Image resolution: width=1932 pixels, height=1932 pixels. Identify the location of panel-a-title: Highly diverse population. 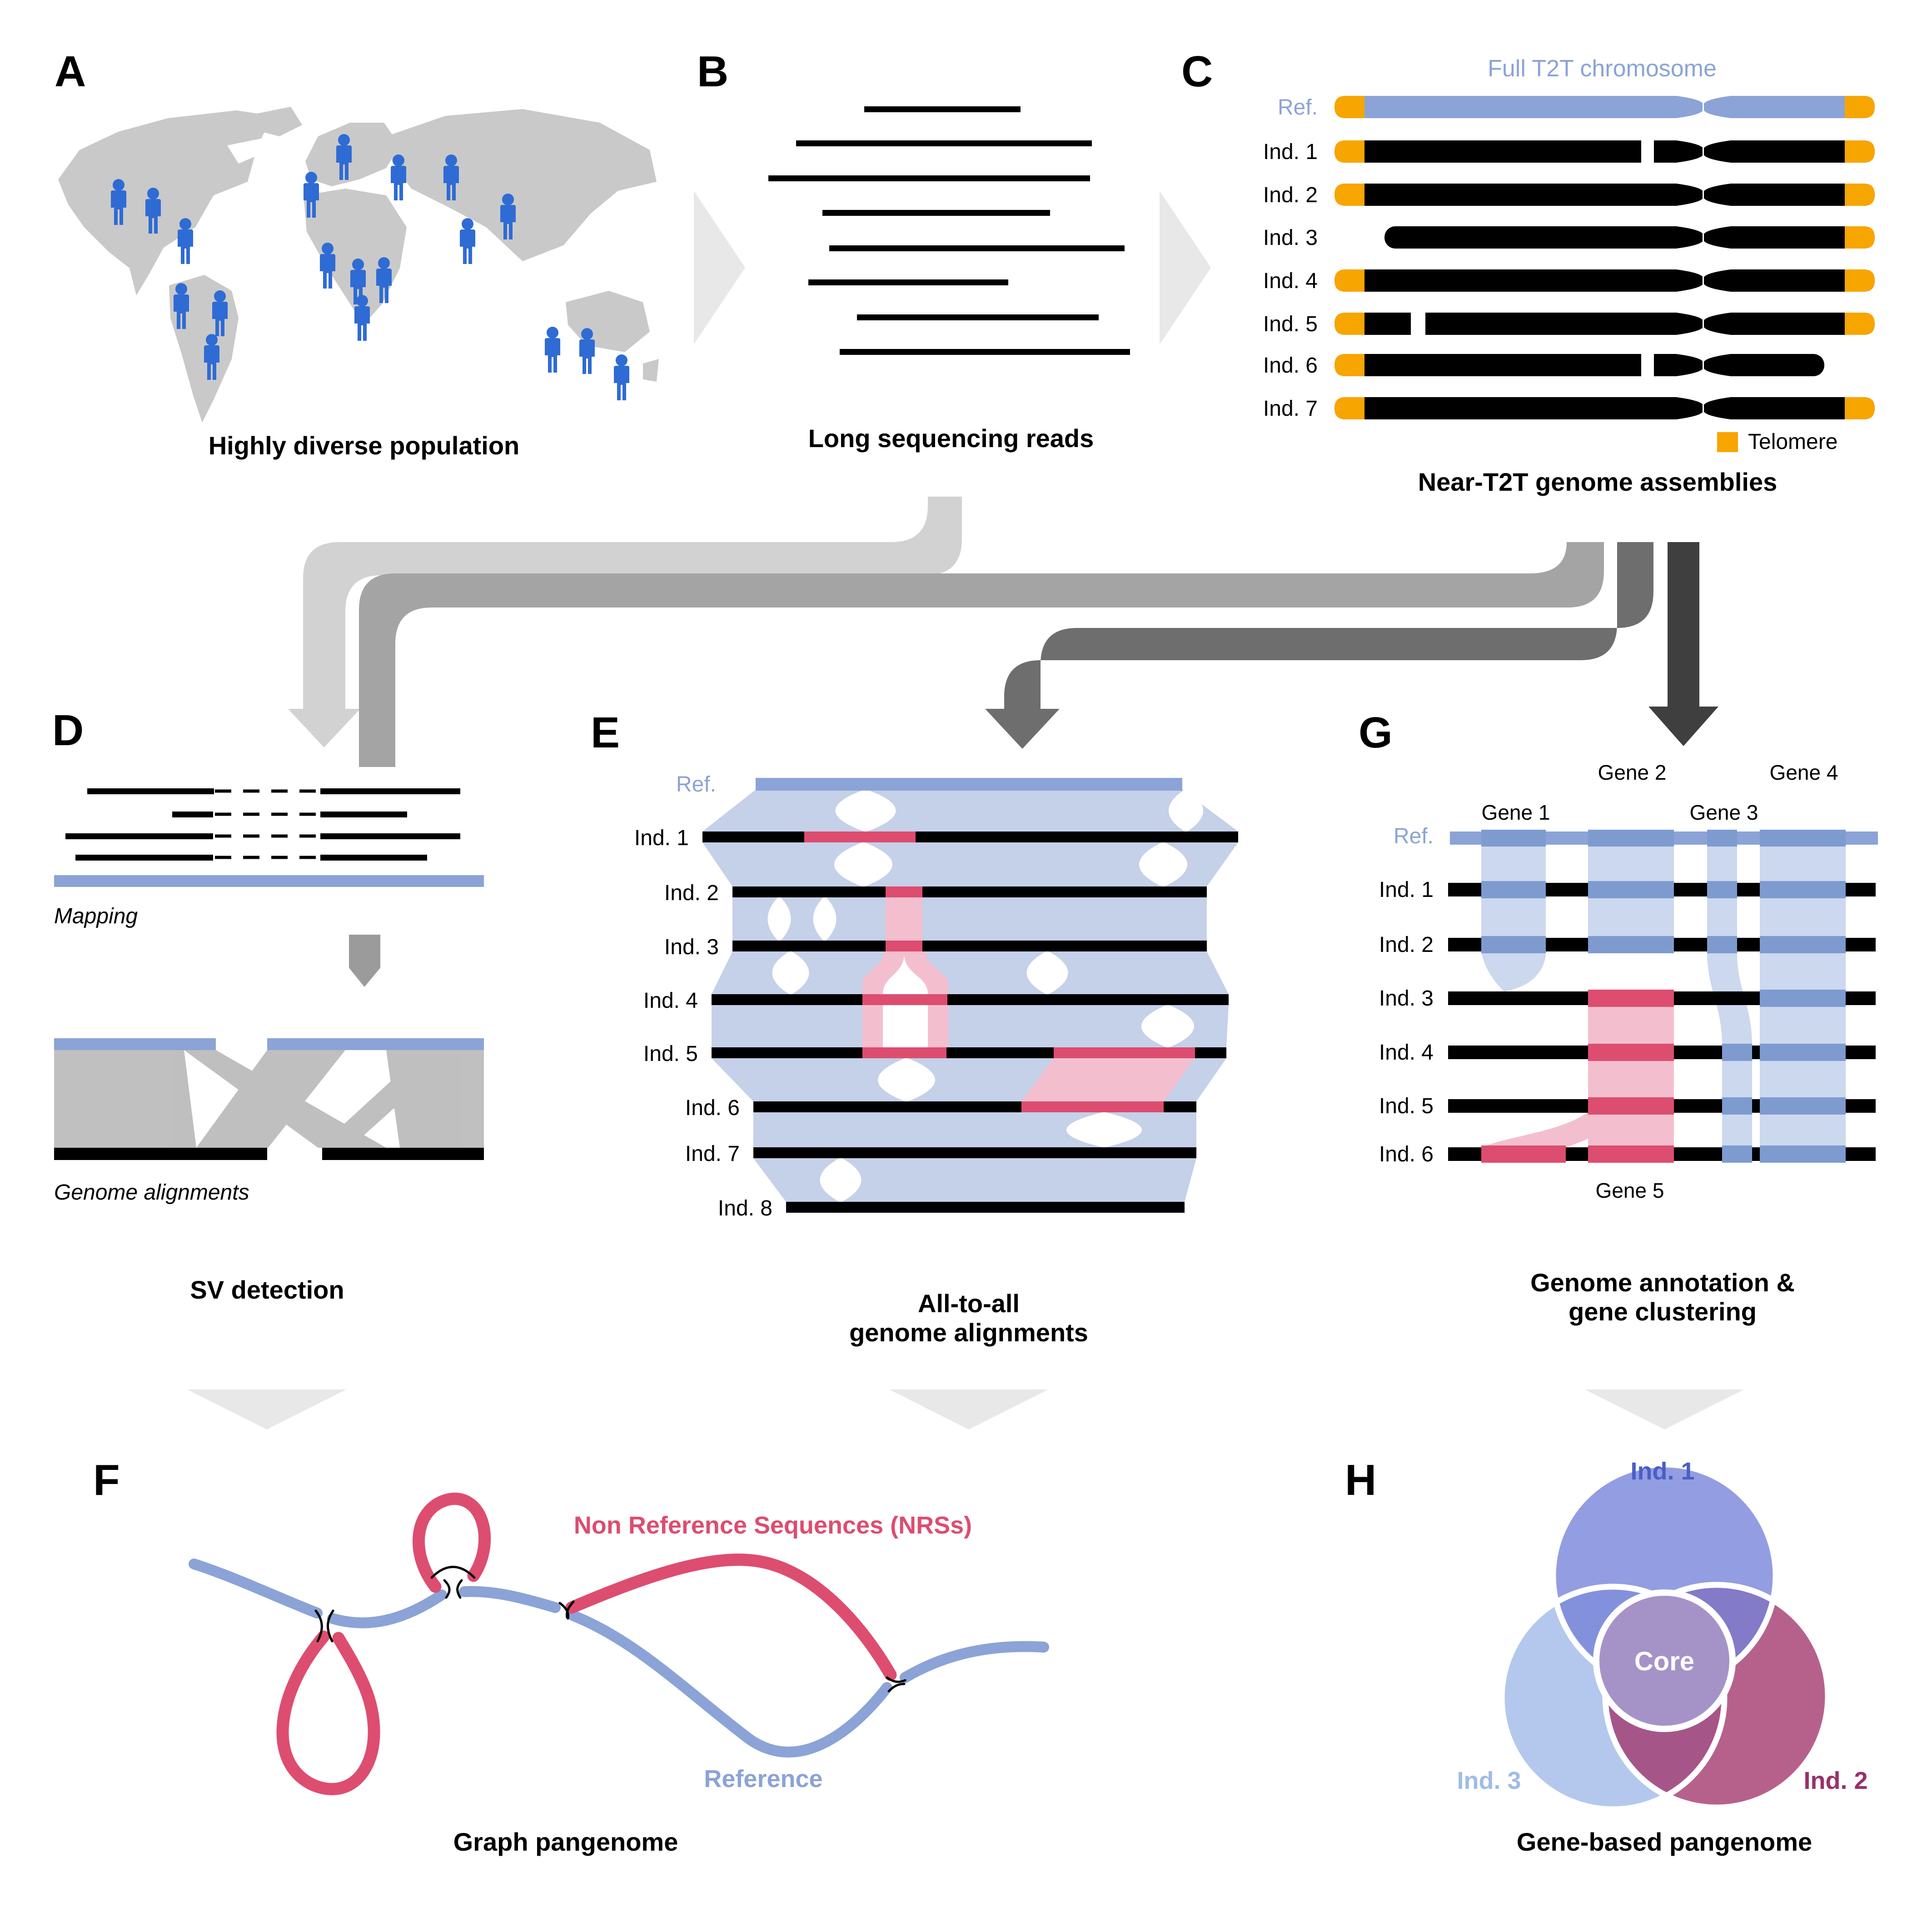
(364, 446).